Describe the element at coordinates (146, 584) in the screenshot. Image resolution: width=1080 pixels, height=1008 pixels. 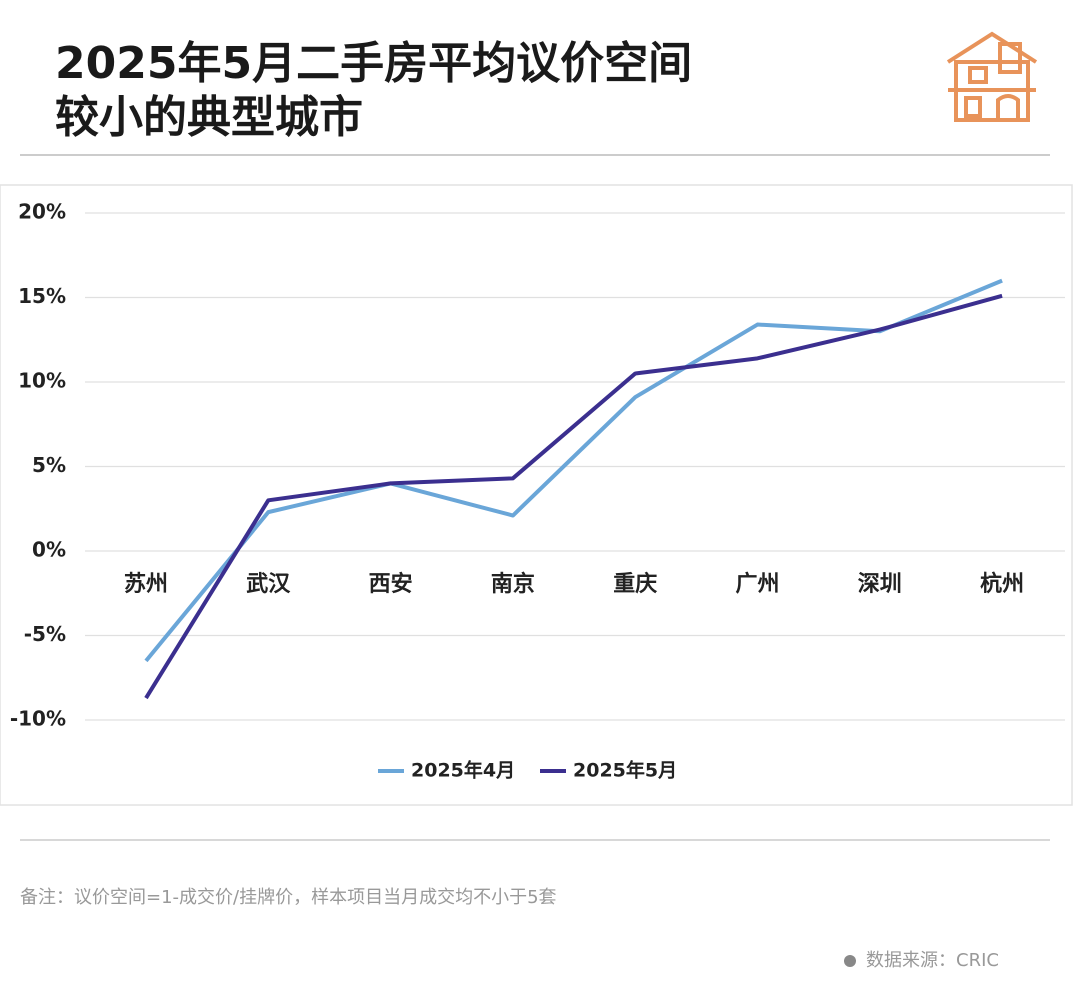
I see `x-tick-label: 苏州` at that location.